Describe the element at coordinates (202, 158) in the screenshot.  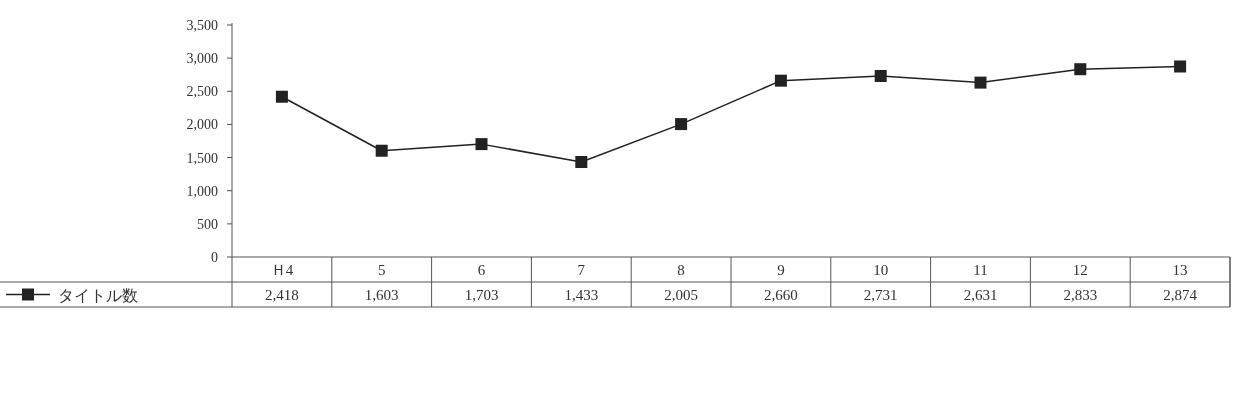
I see `y-tick-label: 1,500` at that location.